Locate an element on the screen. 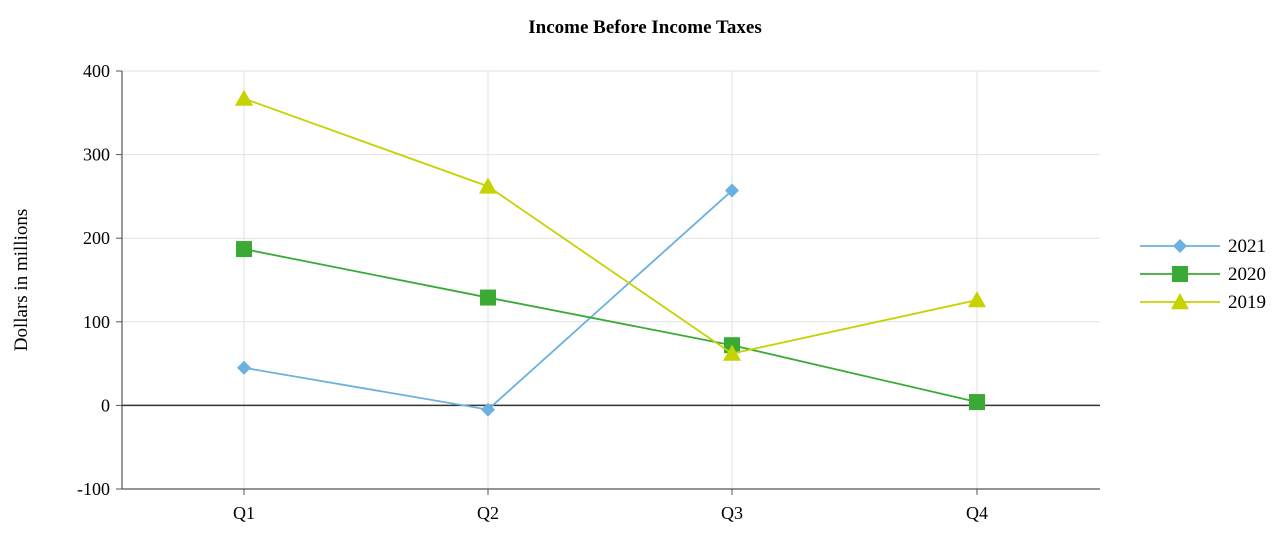  y-tick-label: 200 is located at coordinates (96, 238).